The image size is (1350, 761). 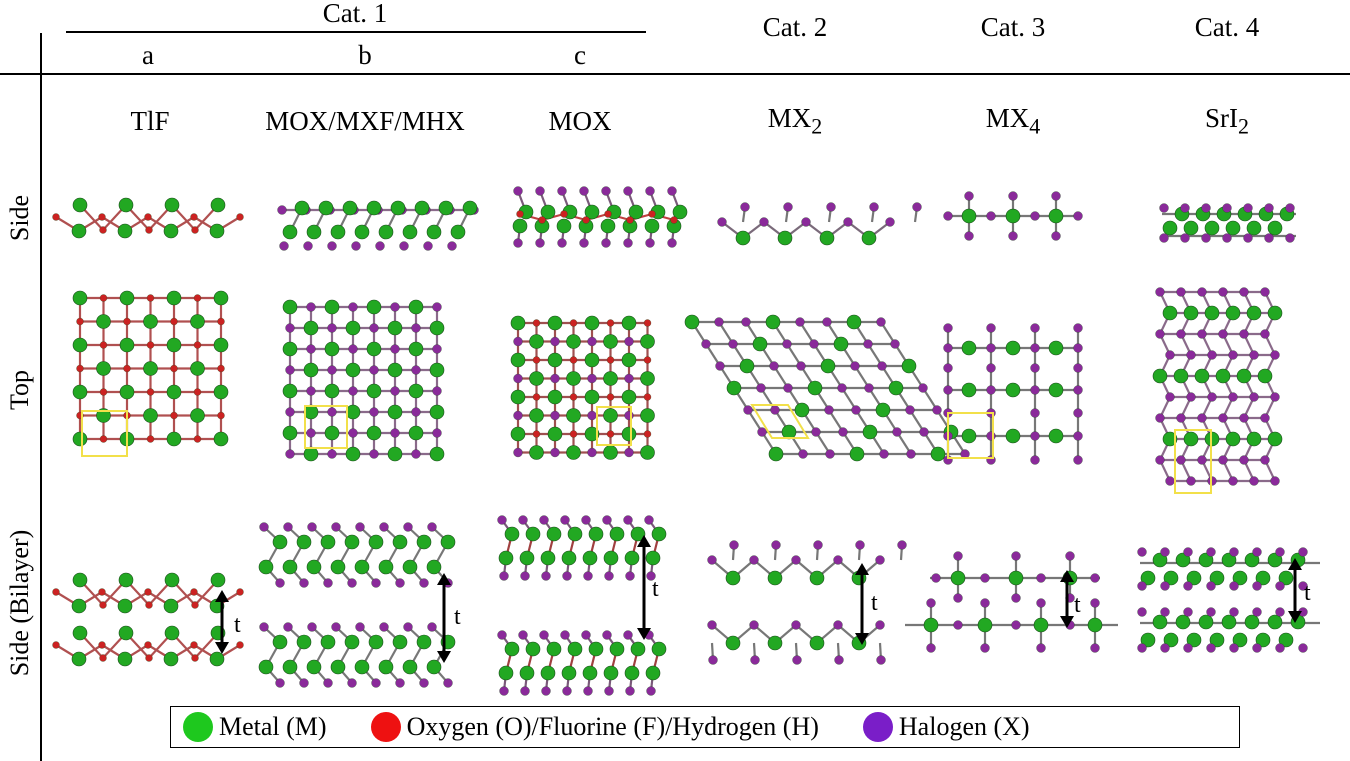 I want to click on formula-cat4-sub: 2, so click(x=1243, y=126).